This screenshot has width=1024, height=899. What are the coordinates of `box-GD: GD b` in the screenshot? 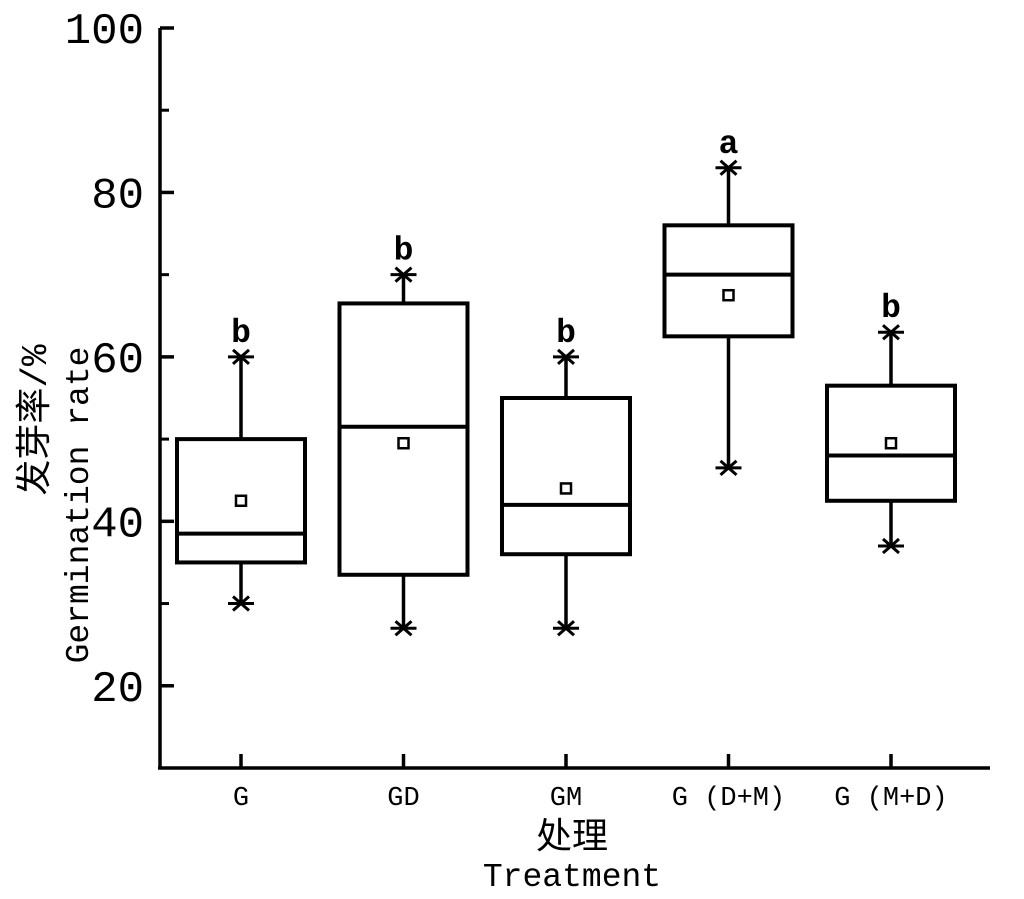 It's located at (403, 523).